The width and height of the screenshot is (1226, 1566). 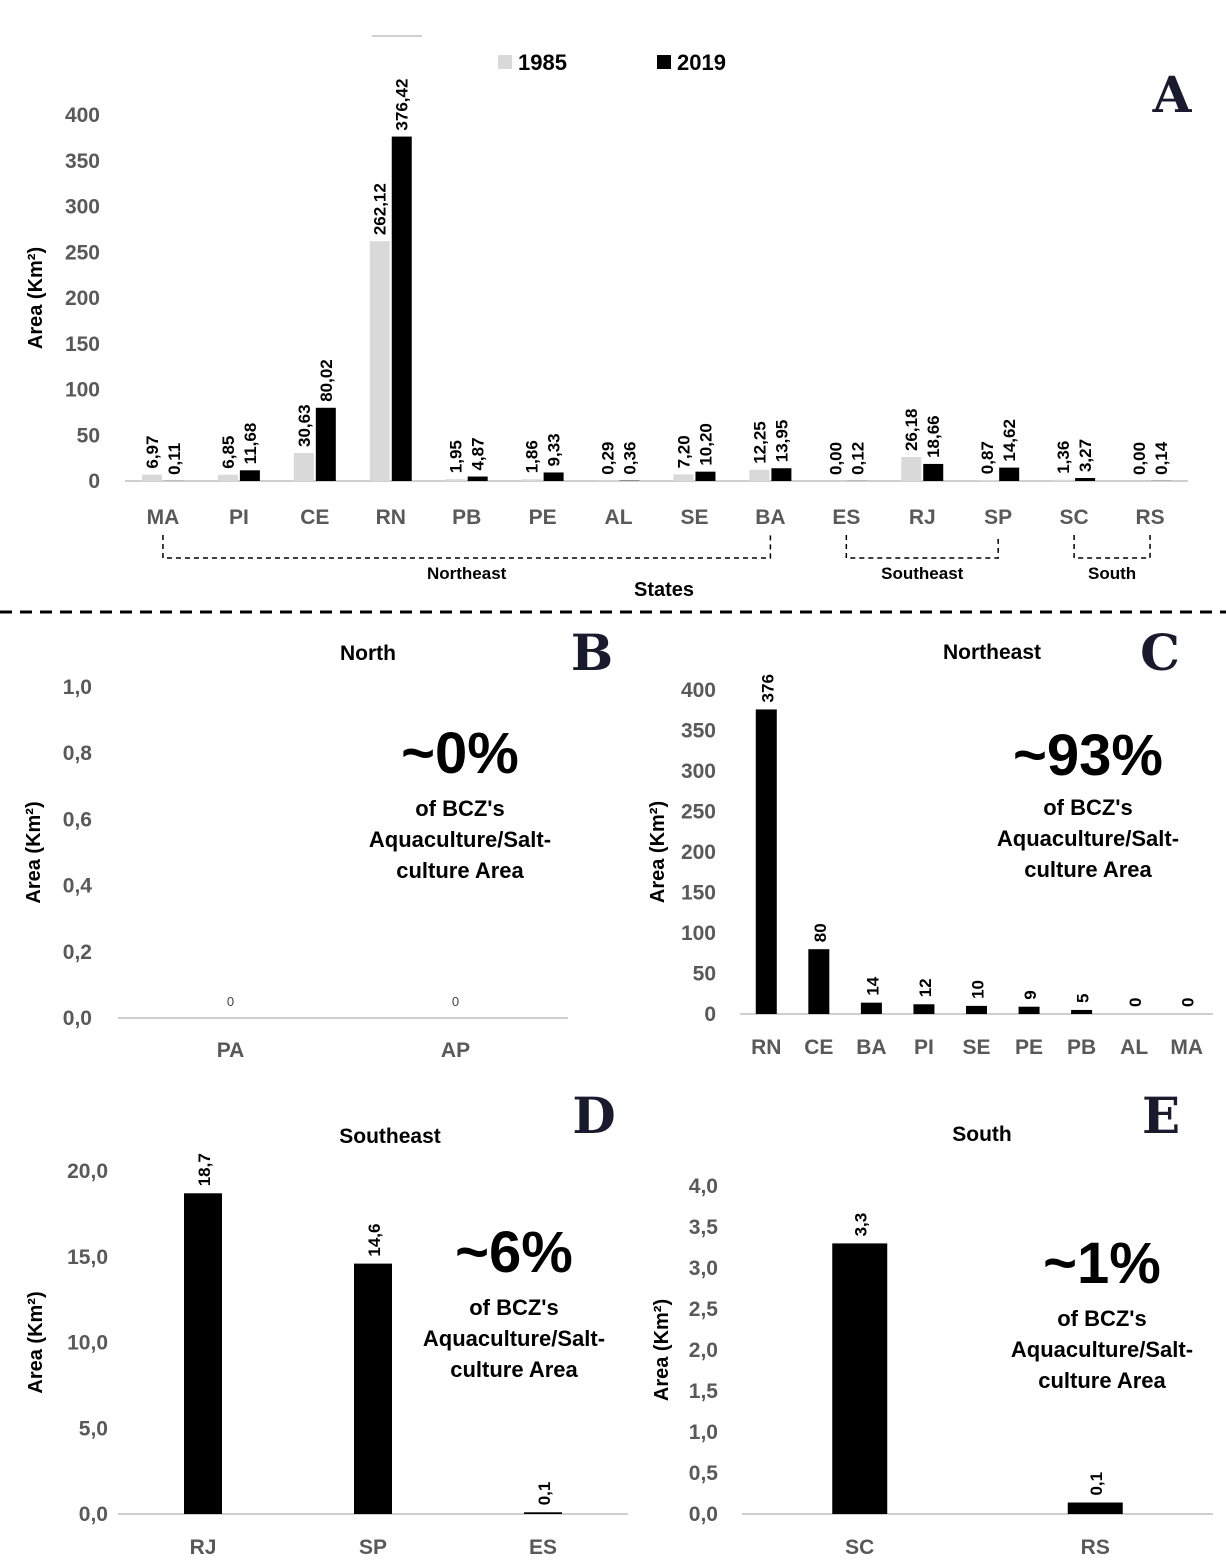 I want to click on data-label-2019-rj: 18,66, so click(x=933, y=436).